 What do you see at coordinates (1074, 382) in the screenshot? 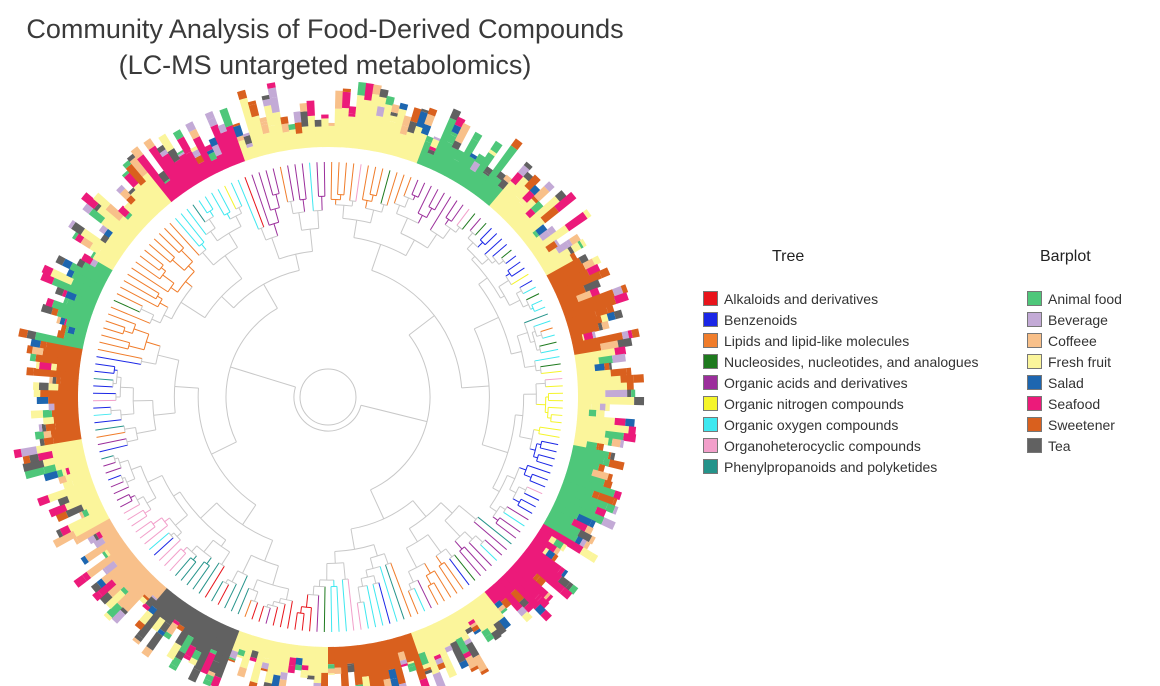
I see `barplot-legend-item: Salad` at bounding box center [1074, 382].